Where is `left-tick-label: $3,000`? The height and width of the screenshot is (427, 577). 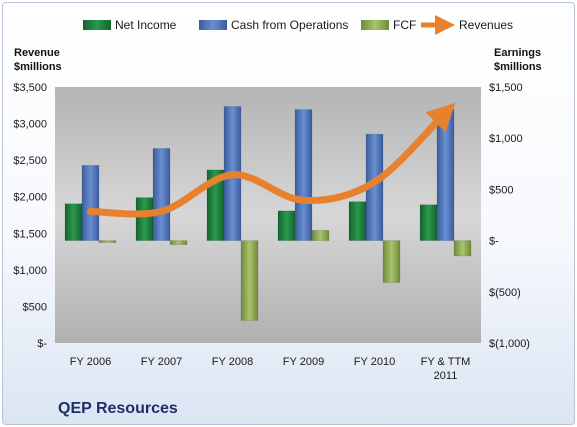 left-tick-label: $3,000 is located at coordinates (30, 125).